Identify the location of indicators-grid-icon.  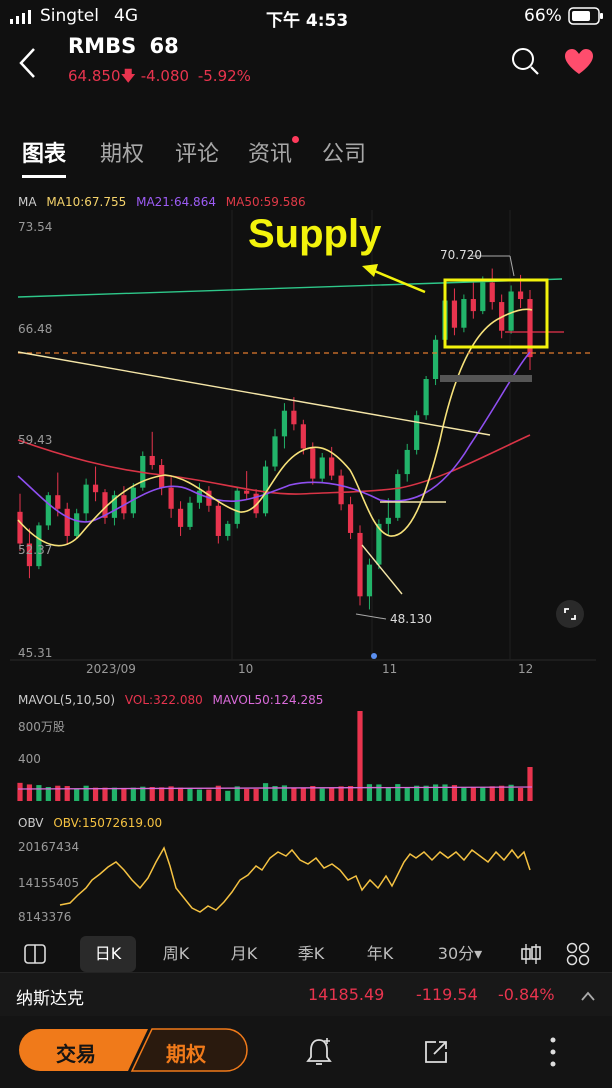
(578, 956).